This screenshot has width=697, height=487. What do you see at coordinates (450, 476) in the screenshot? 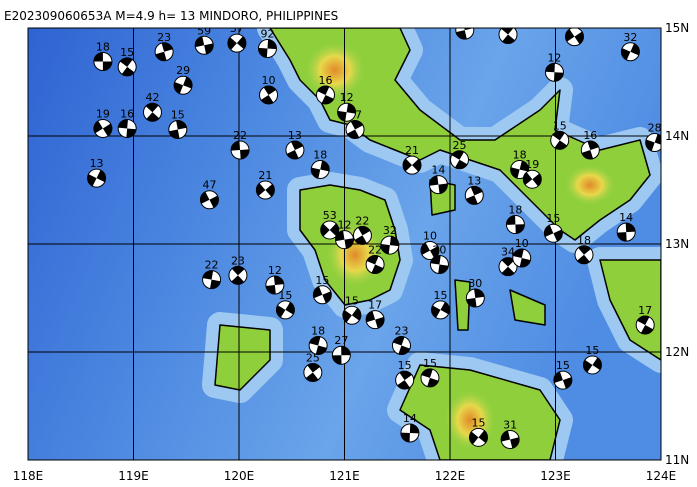
I see `lon-label: 122E` at bounding box center [450, 476].